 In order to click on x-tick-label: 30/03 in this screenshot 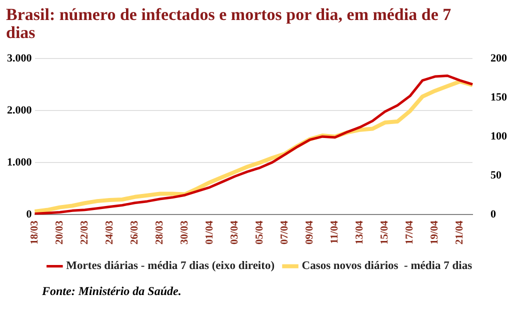, I will do `click(185, 232)`.